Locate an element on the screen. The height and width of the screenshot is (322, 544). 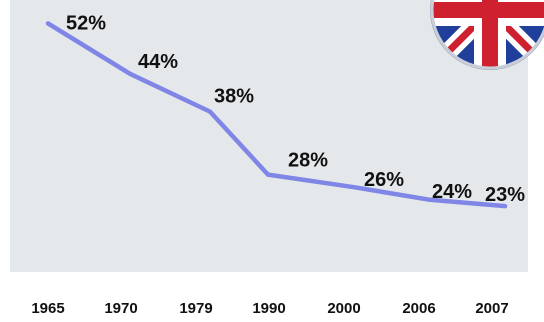
data-label: 52% is located at coordinates (86, 23).